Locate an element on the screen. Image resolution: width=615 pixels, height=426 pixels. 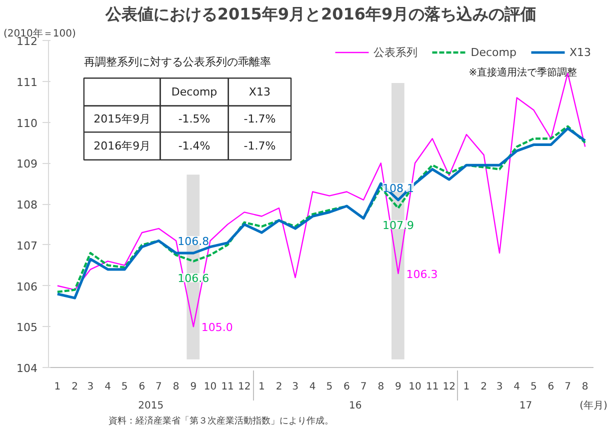
data-label: 107.9 is located at coordinates (398, 225).